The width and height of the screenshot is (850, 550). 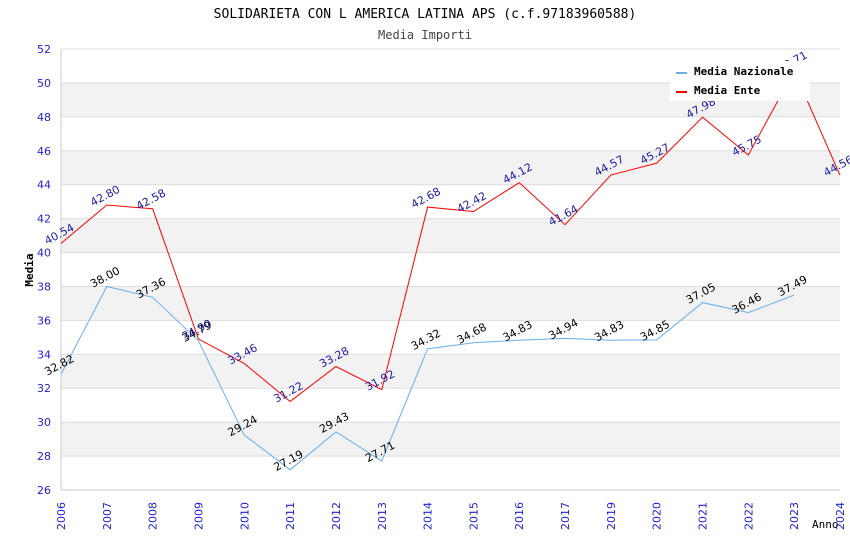 What do you see at coordinates (657, 516) in the screenshot?
I see `x-tick-label: 2020` at bounding box center [657, 516].